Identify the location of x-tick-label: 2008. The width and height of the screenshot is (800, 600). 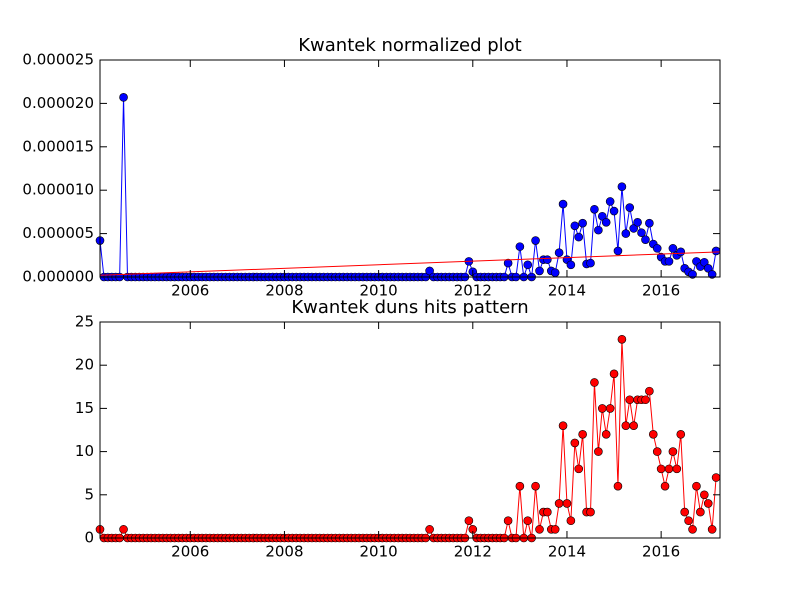
(284, 291).